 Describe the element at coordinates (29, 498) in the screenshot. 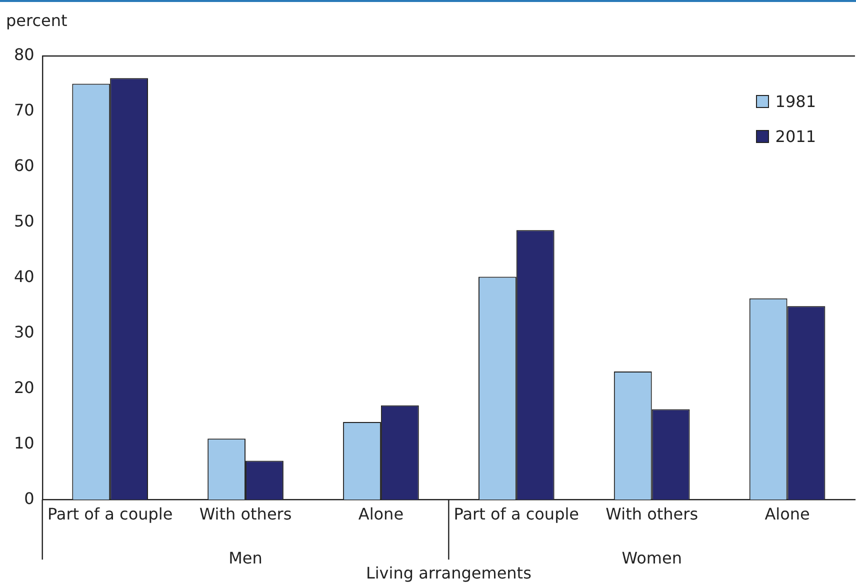

I see `y-tick-label: 0` at that location.